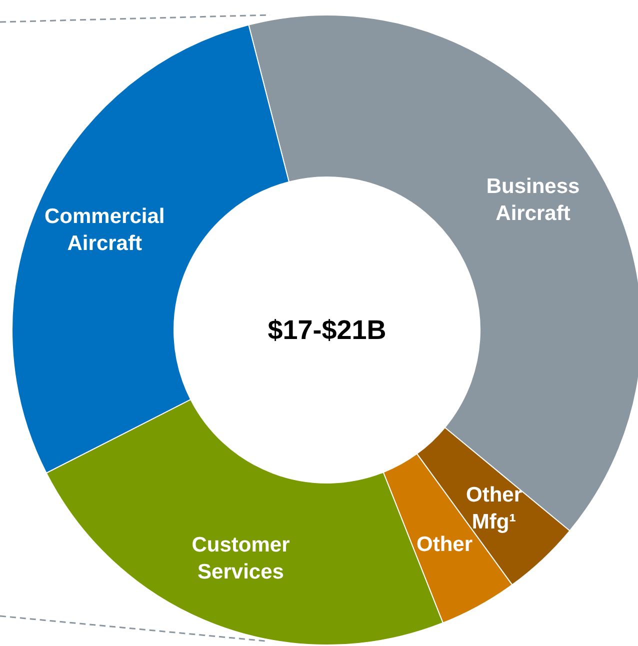  What do you see at coordinates (241, 558) in the screenshot?
I see `slice-label: Customer Services` at bounding box center [241, 558].